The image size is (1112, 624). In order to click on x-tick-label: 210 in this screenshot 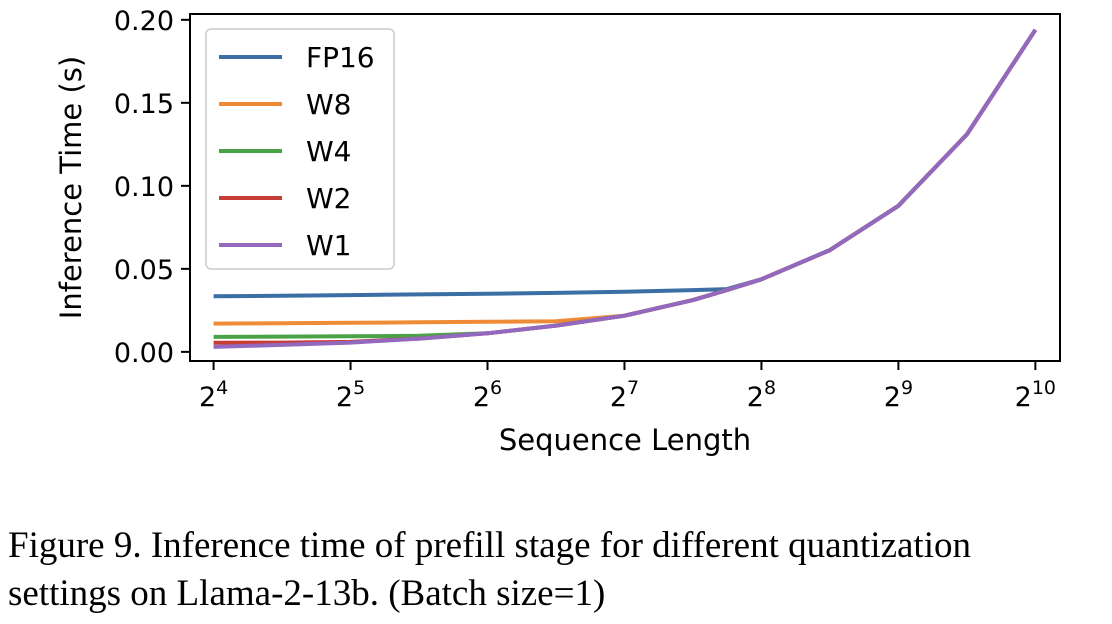, I will do `click(1035, 395)`.